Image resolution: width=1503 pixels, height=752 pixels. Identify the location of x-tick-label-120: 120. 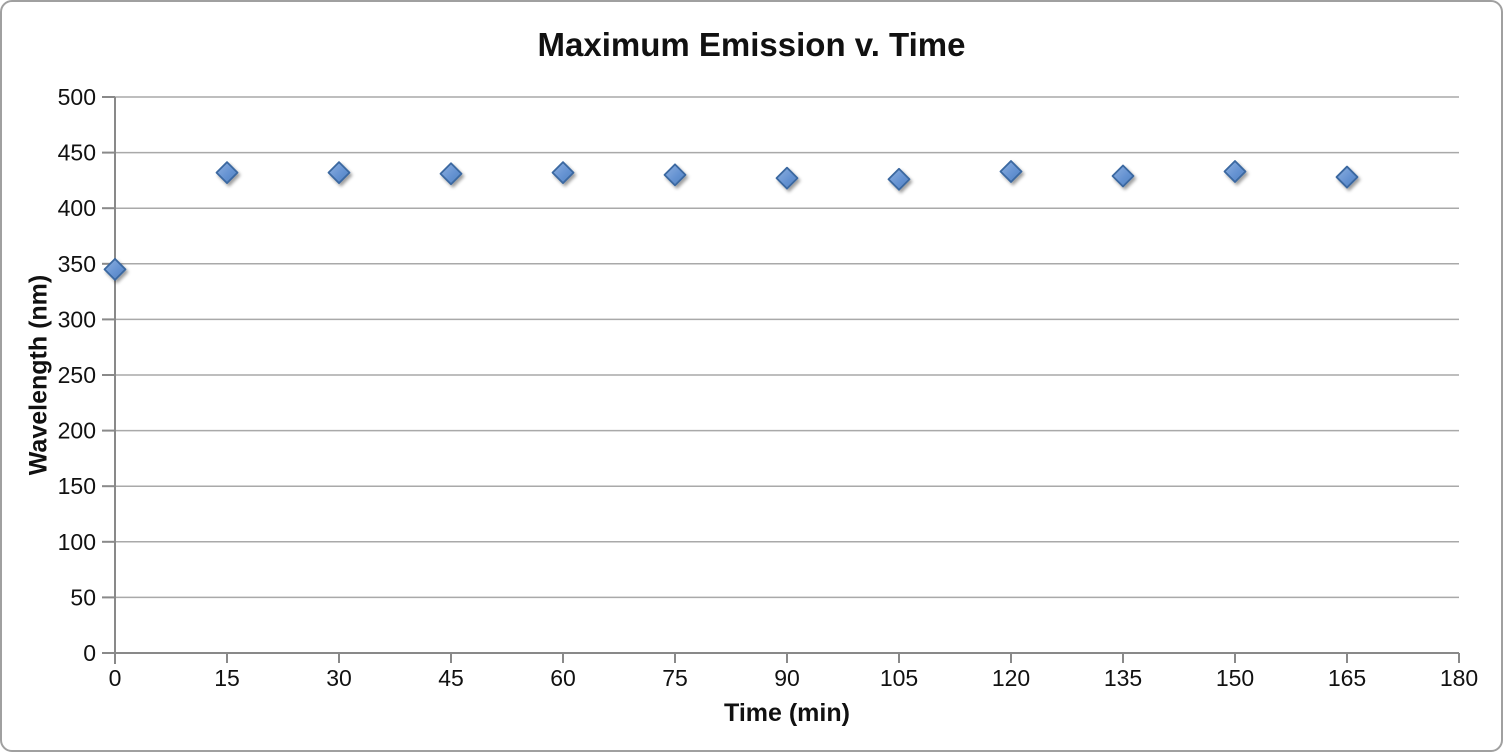
(1011, 678).